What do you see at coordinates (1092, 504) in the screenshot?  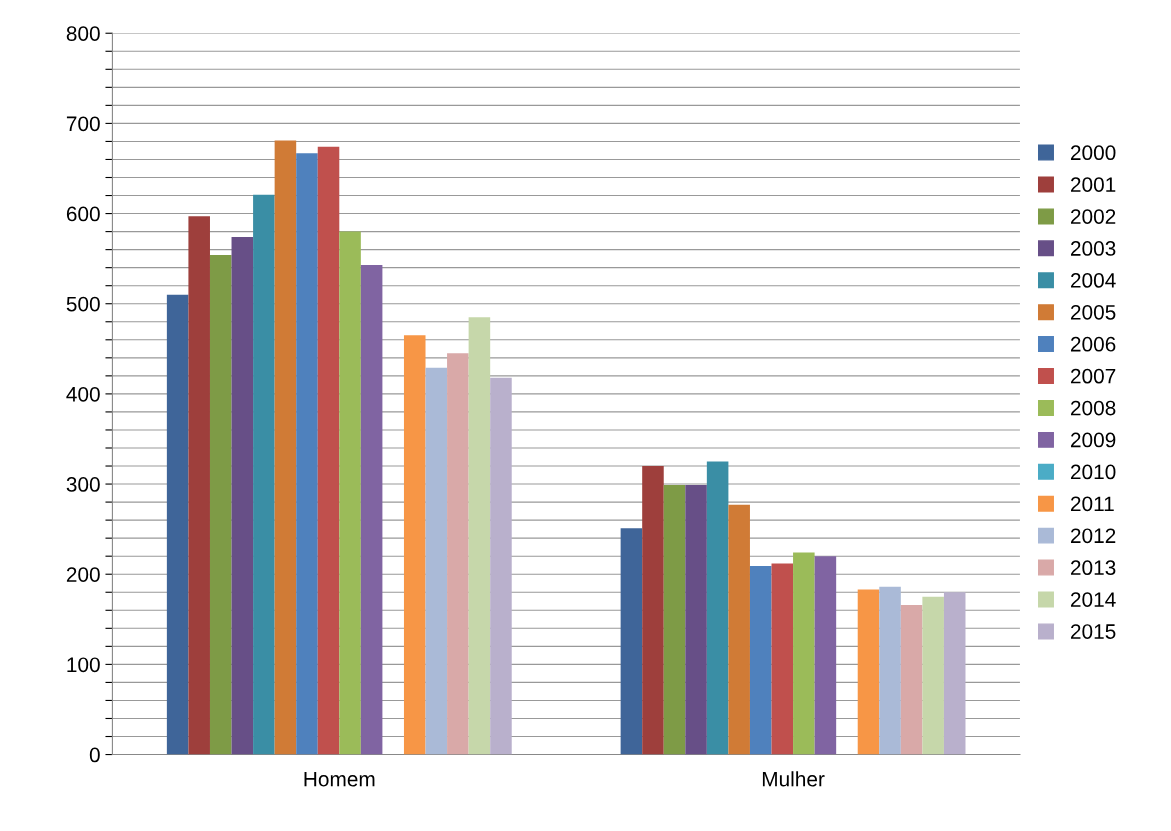 I see `legend-label: 2011` at bounding box center [1092, 504].